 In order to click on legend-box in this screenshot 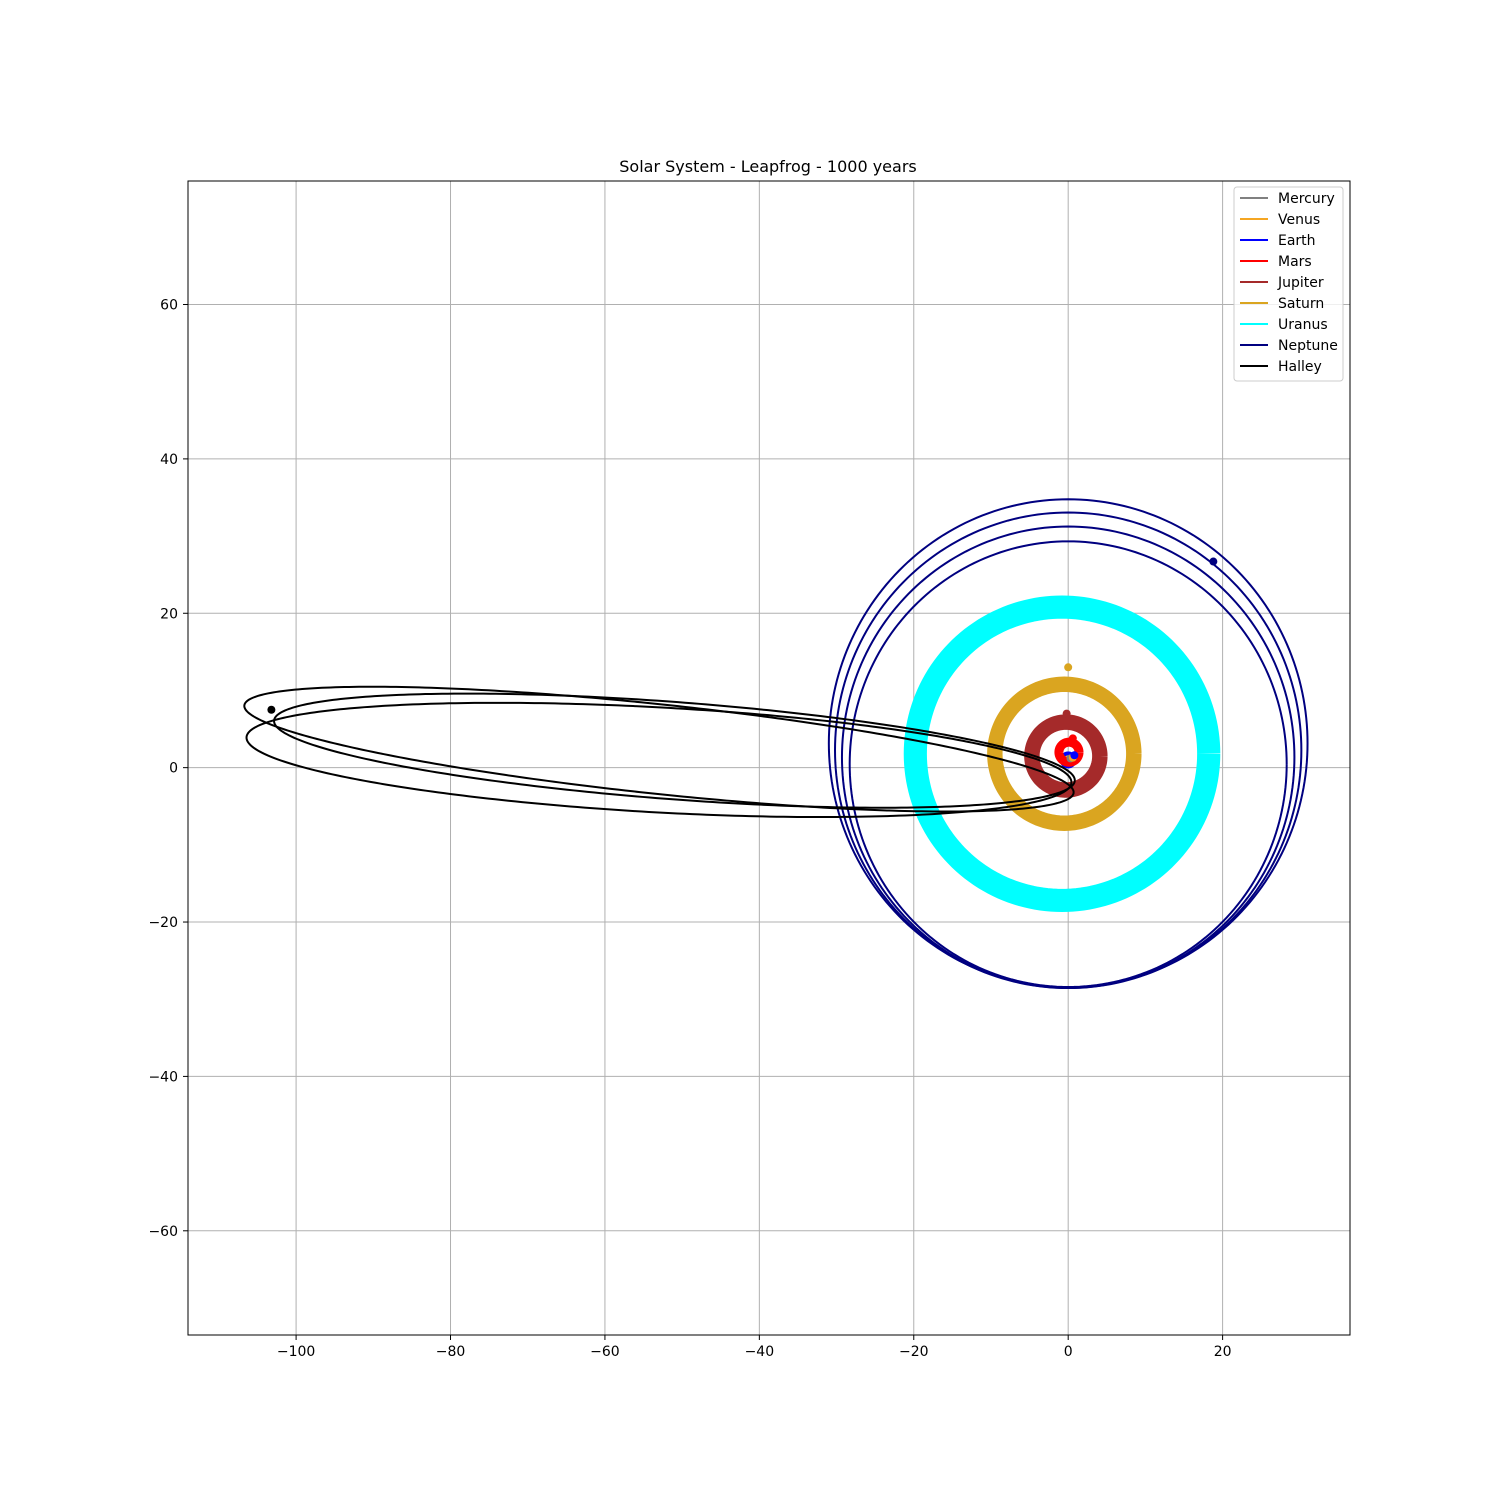, I will do `click(1288, 284)`.